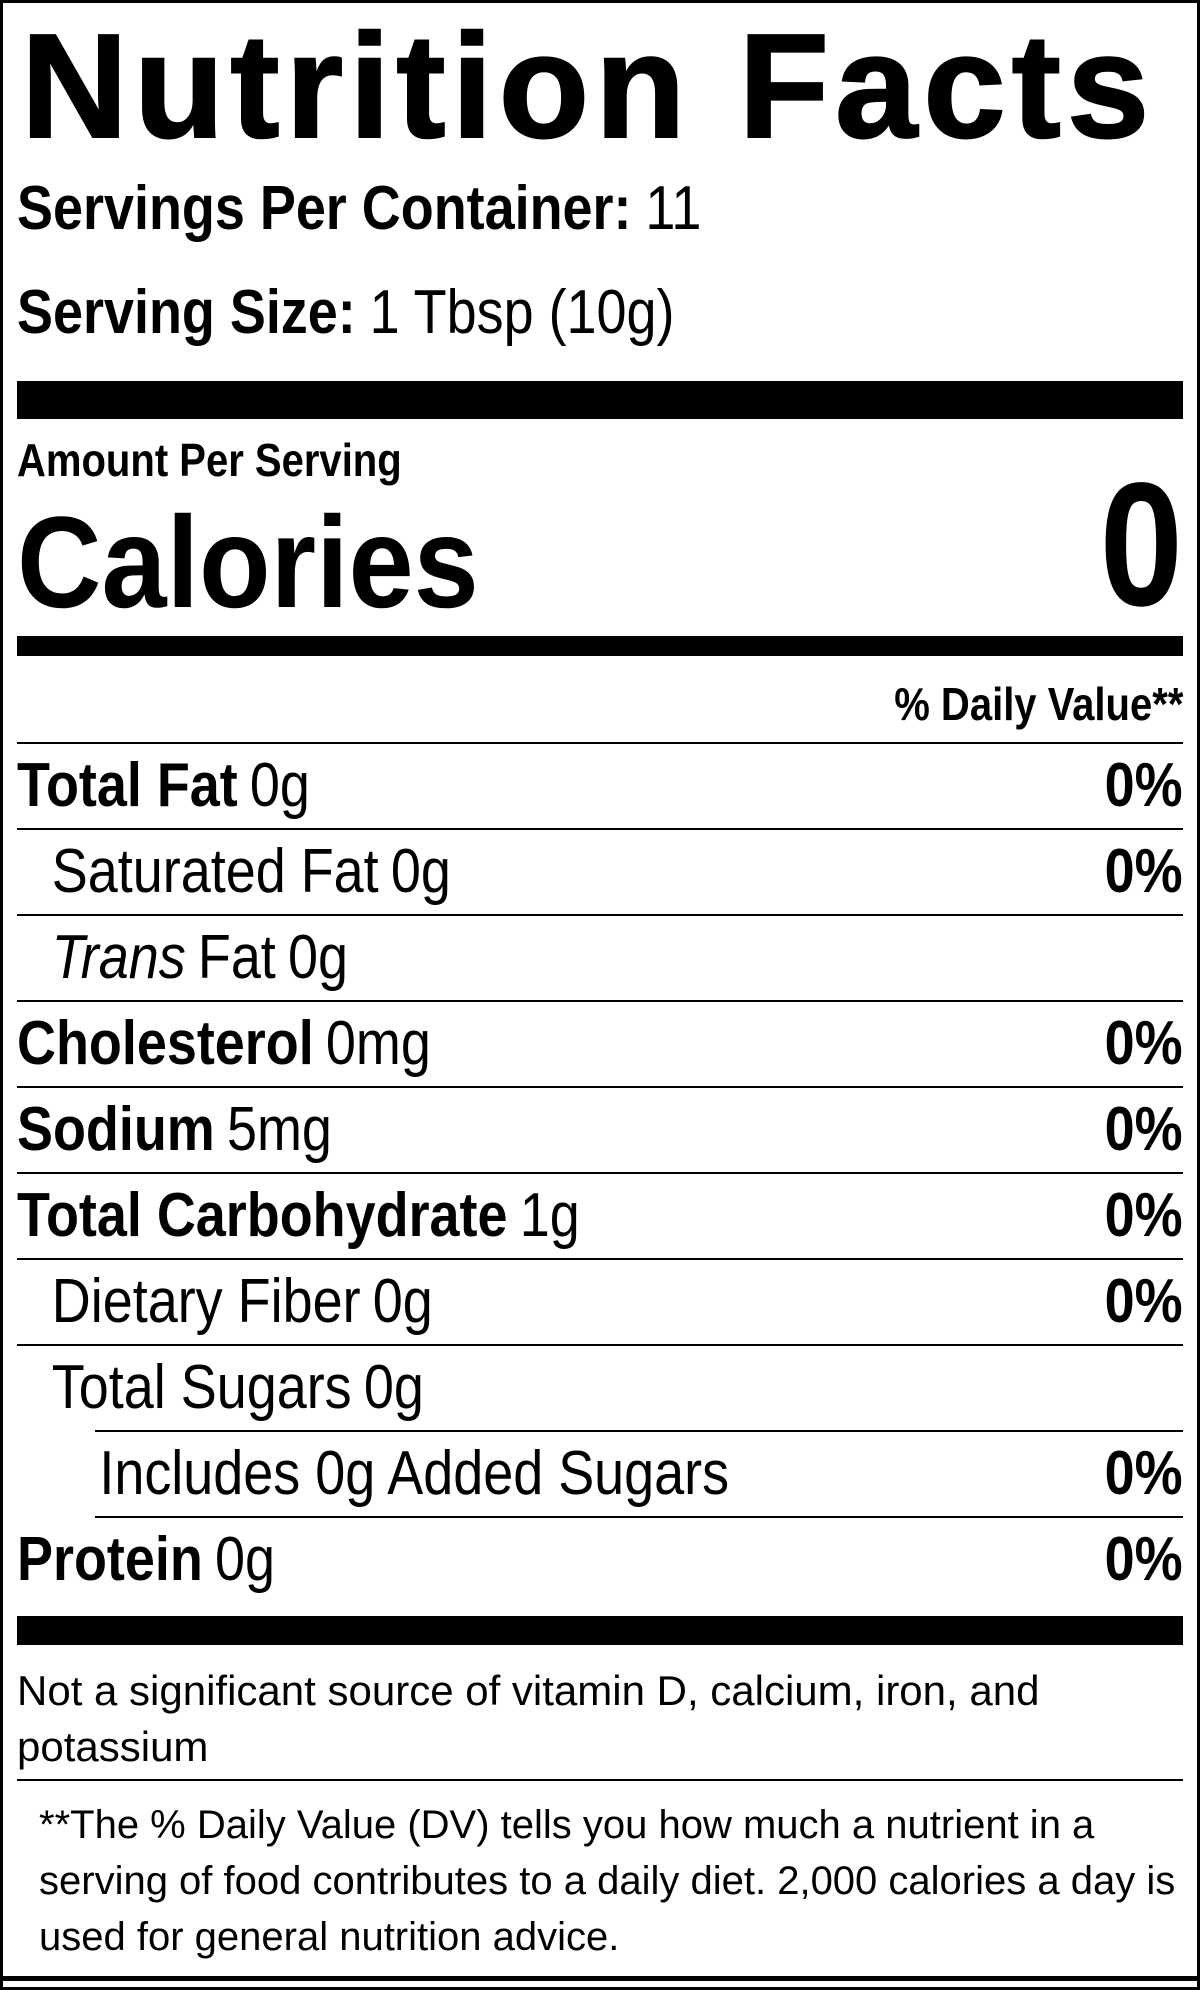 The image size is (1200, 1990). Describe the element at coordinates (298, 1215) in the screenshot. I see `nutrient-name: Total Carbohydrate 1g` at that location.